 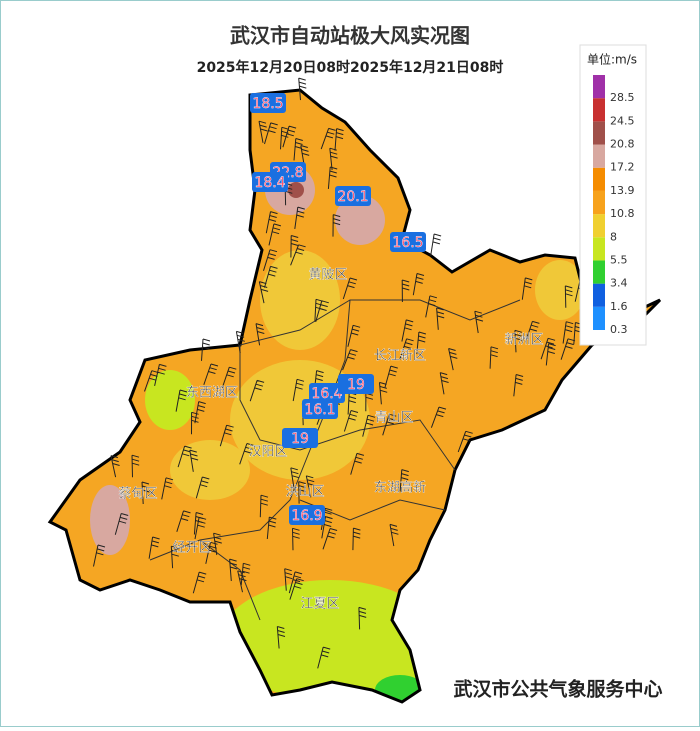 What do you see at coordinates (523, 340) in the screenshot?
I see `district-label: 新洲区` at bounding box center [523, 340].